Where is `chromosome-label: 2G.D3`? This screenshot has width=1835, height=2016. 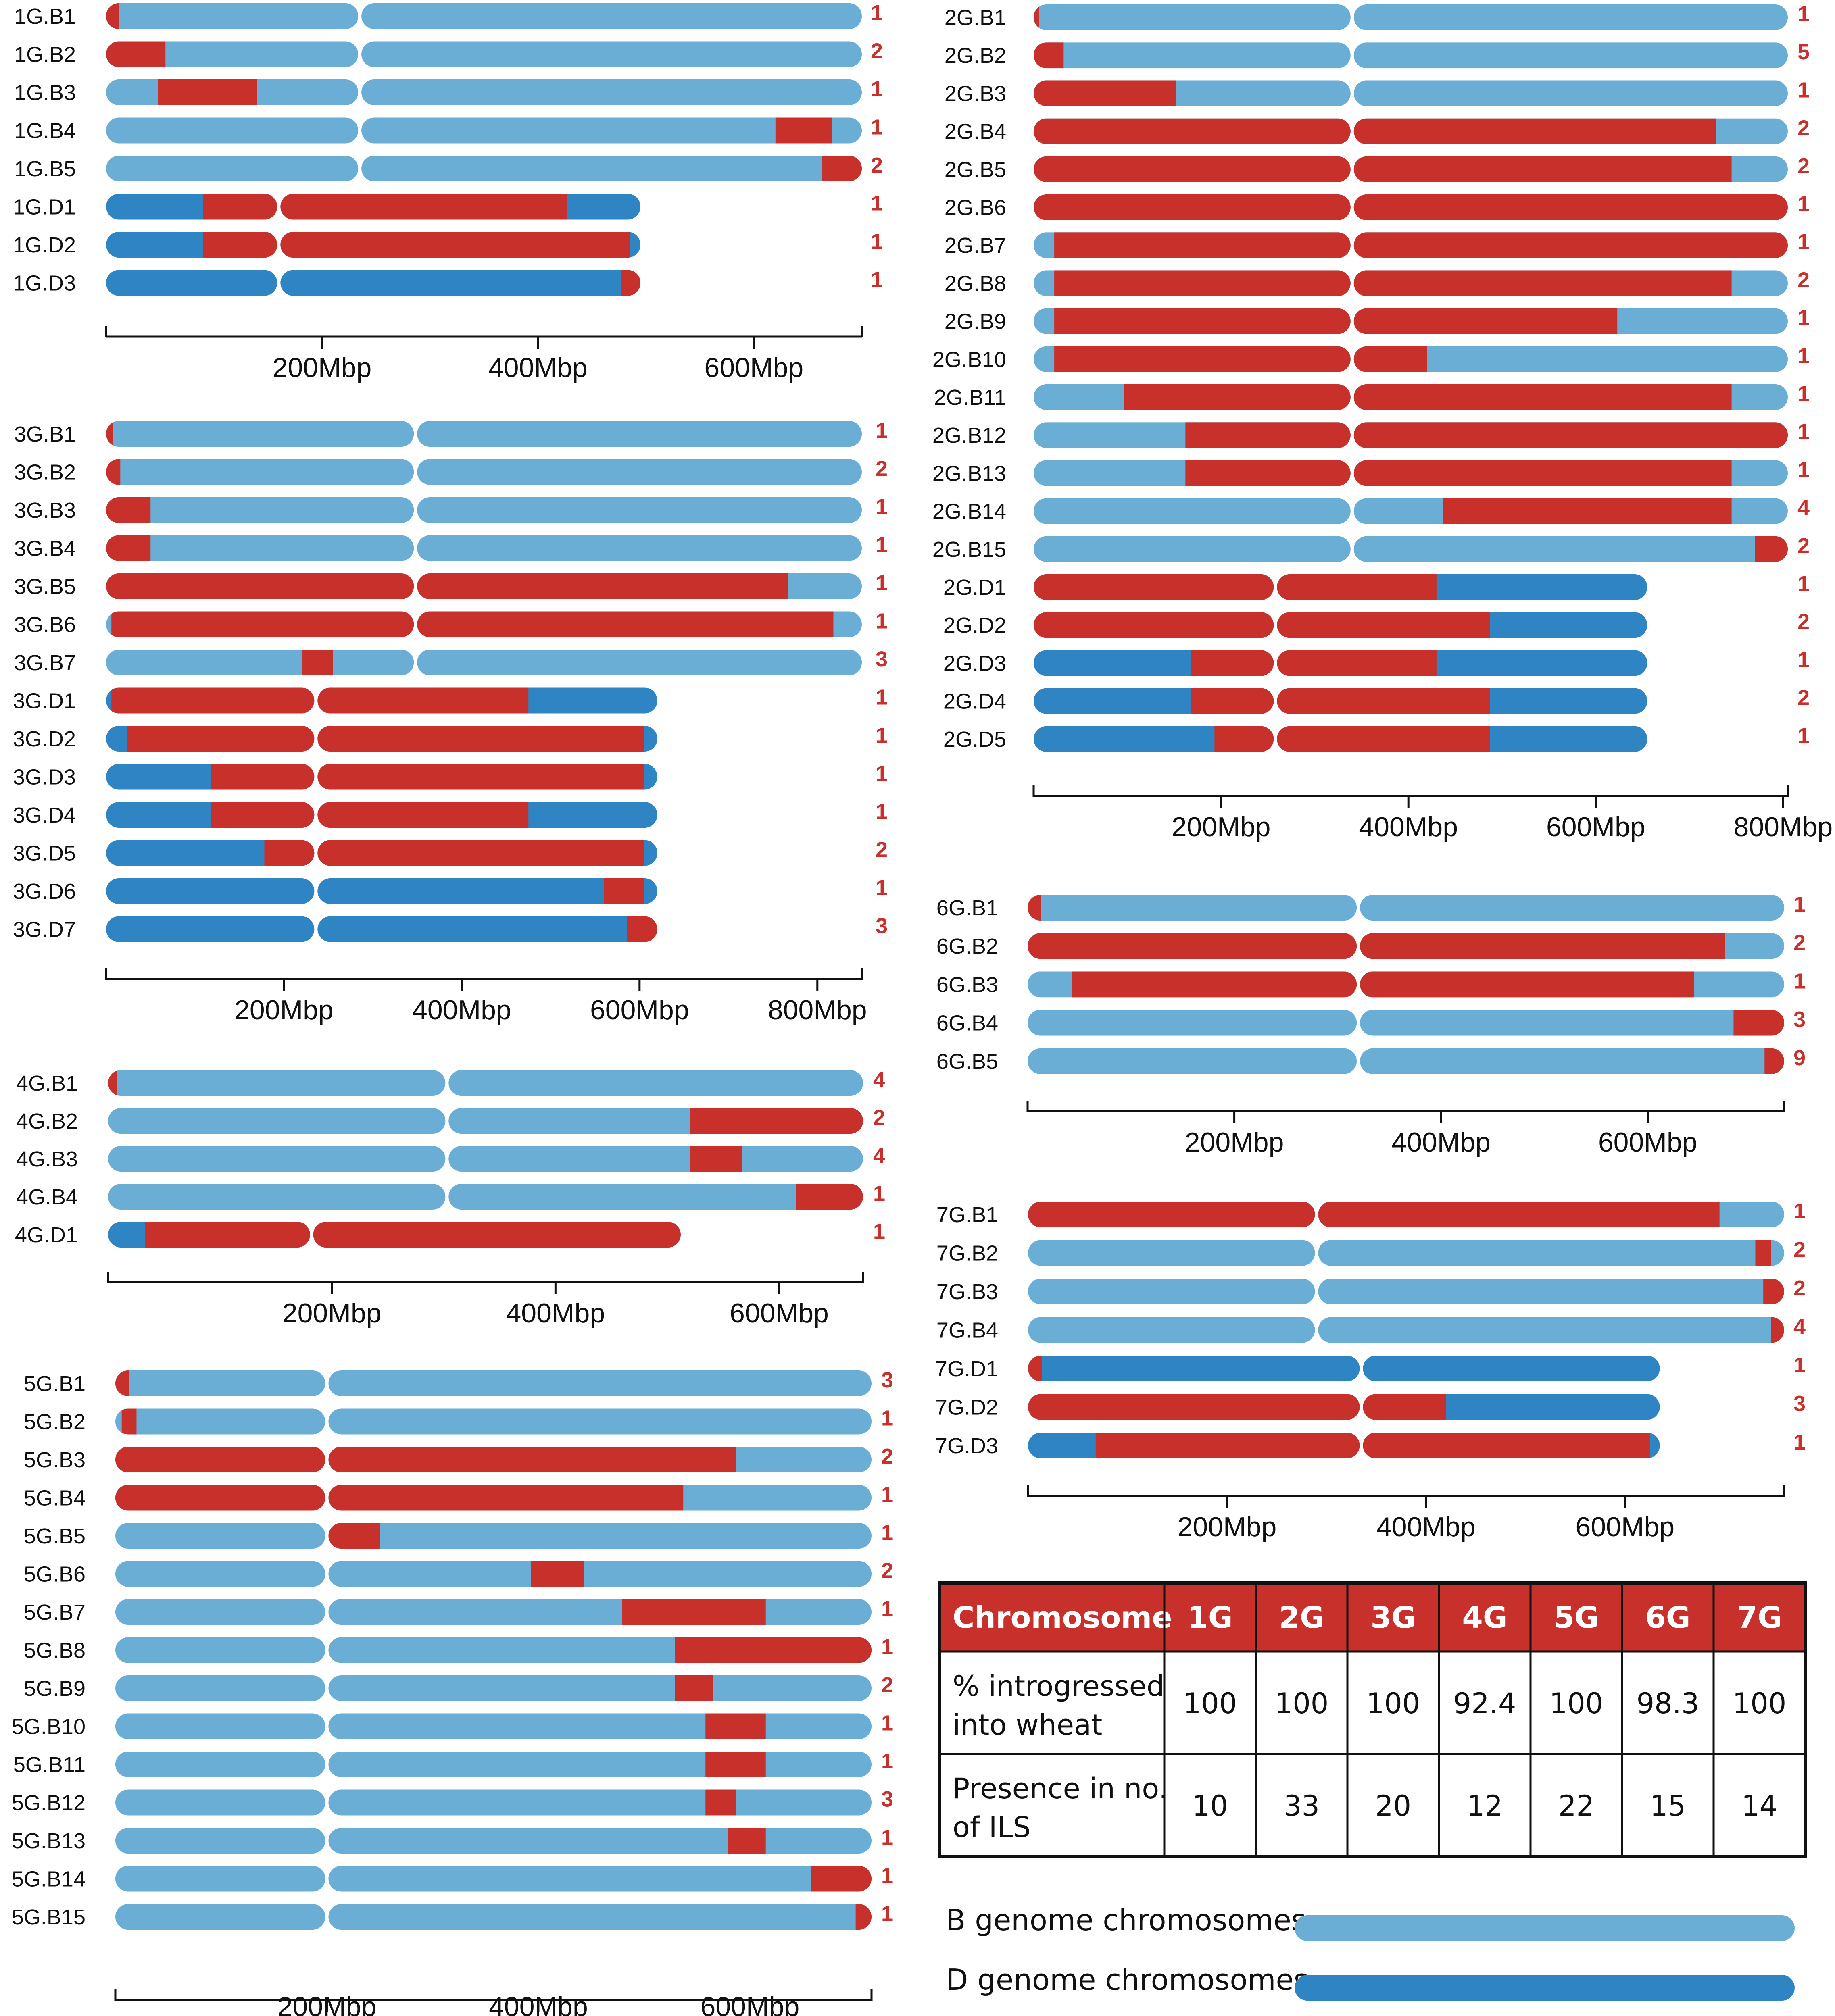 chromosome-label: 2G.D3 is located at coordinates (975, 663).